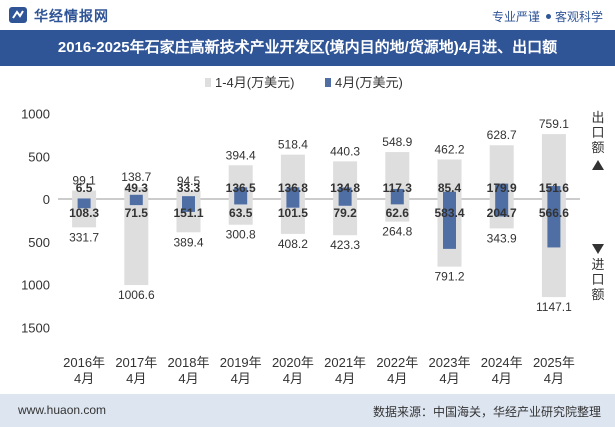 The width and height of the screenshot is (615, 427). I want to click on label-month-import: 101.5, so click(293, 213).